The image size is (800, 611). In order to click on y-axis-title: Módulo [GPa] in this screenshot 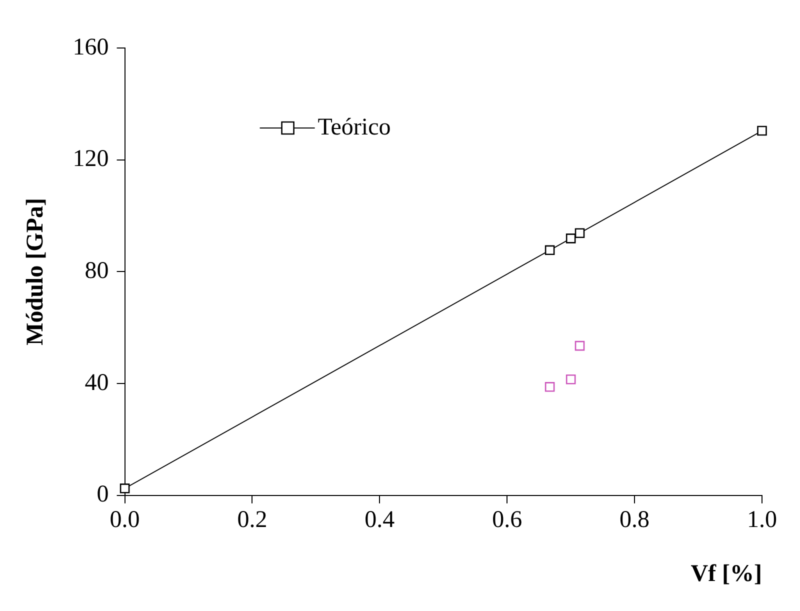, I will do `click(35, 272)`.